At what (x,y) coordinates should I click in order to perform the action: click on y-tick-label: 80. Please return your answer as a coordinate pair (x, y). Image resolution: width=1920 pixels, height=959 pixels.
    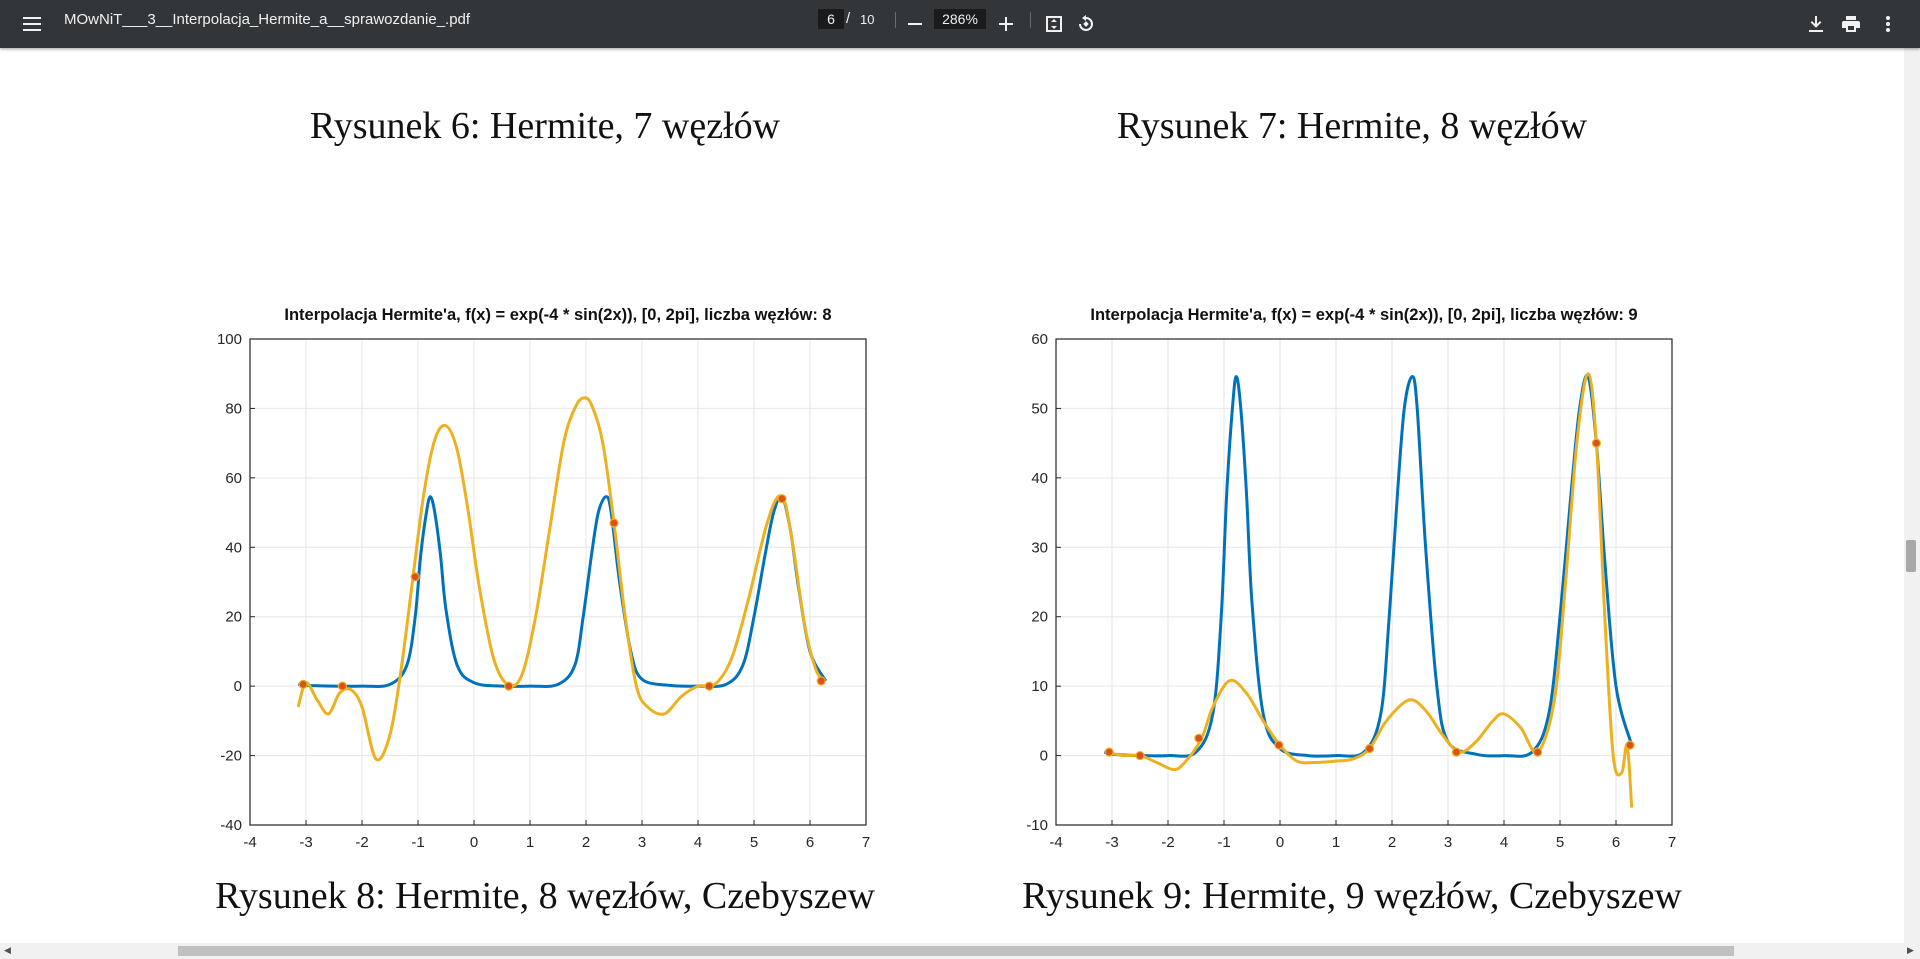
    Looking at the image, I should click on (233, 408).